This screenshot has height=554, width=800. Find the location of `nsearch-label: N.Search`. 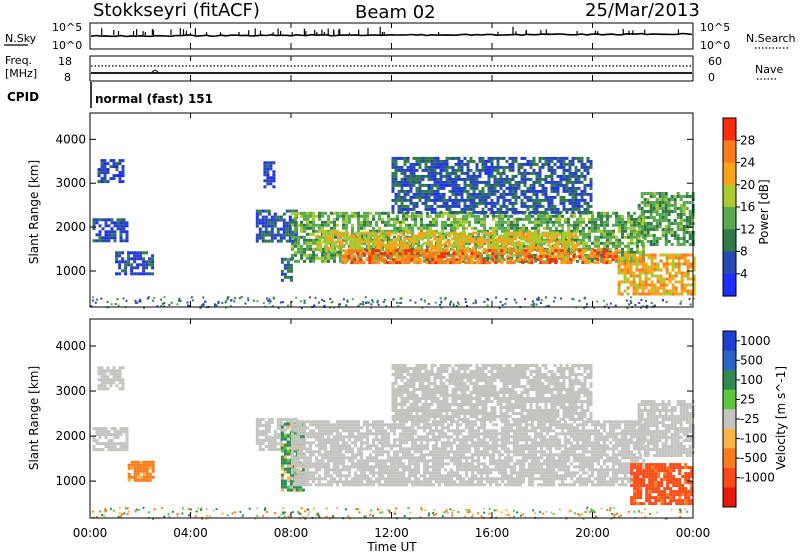

nsearch-label: N.Search is located at coordinates (771, 38).